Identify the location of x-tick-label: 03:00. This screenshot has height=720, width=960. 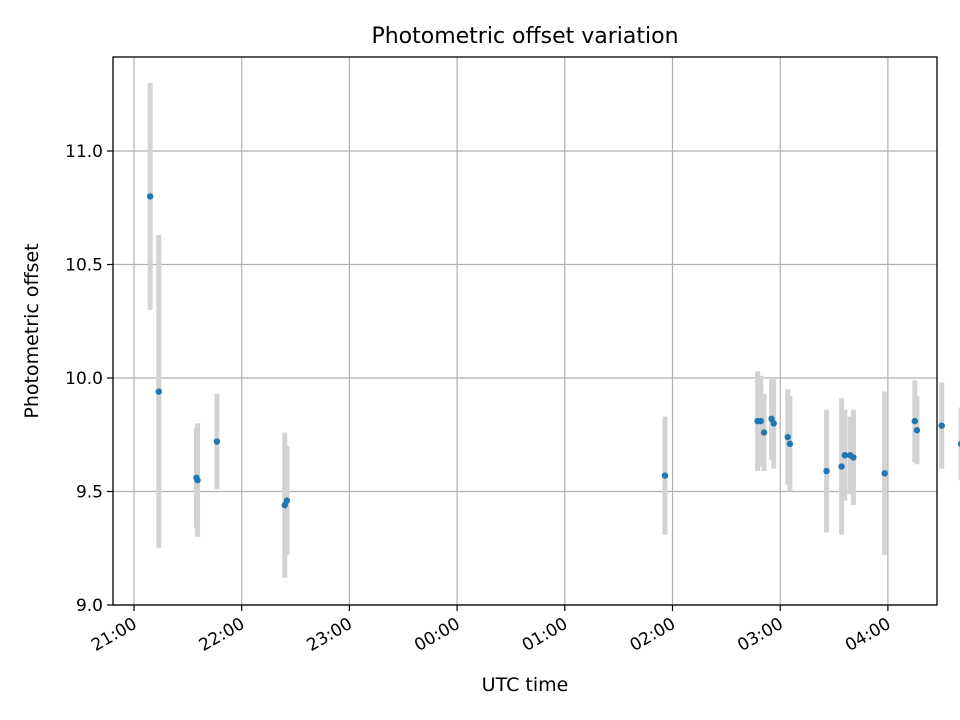
(760, 635).